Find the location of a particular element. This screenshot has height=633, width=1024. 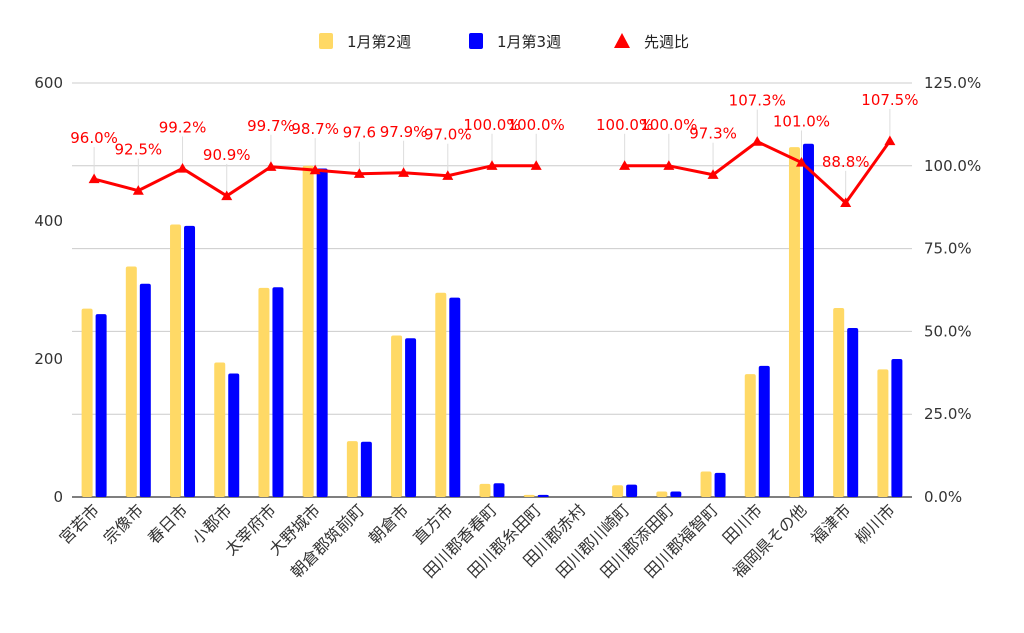

data-label: 107.3% is located at coordinates (757, 101).